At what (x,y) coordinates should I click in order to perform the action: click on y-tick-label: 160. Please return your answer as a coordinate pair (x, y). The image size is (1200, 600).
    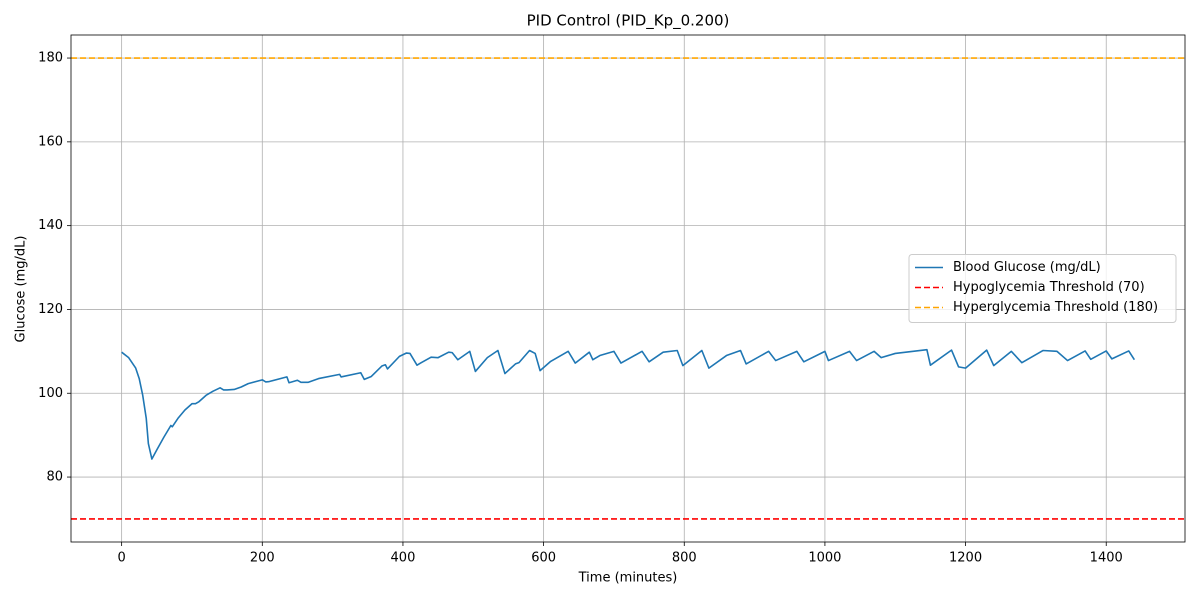
    Looking at the image, I should click on (50, 141).